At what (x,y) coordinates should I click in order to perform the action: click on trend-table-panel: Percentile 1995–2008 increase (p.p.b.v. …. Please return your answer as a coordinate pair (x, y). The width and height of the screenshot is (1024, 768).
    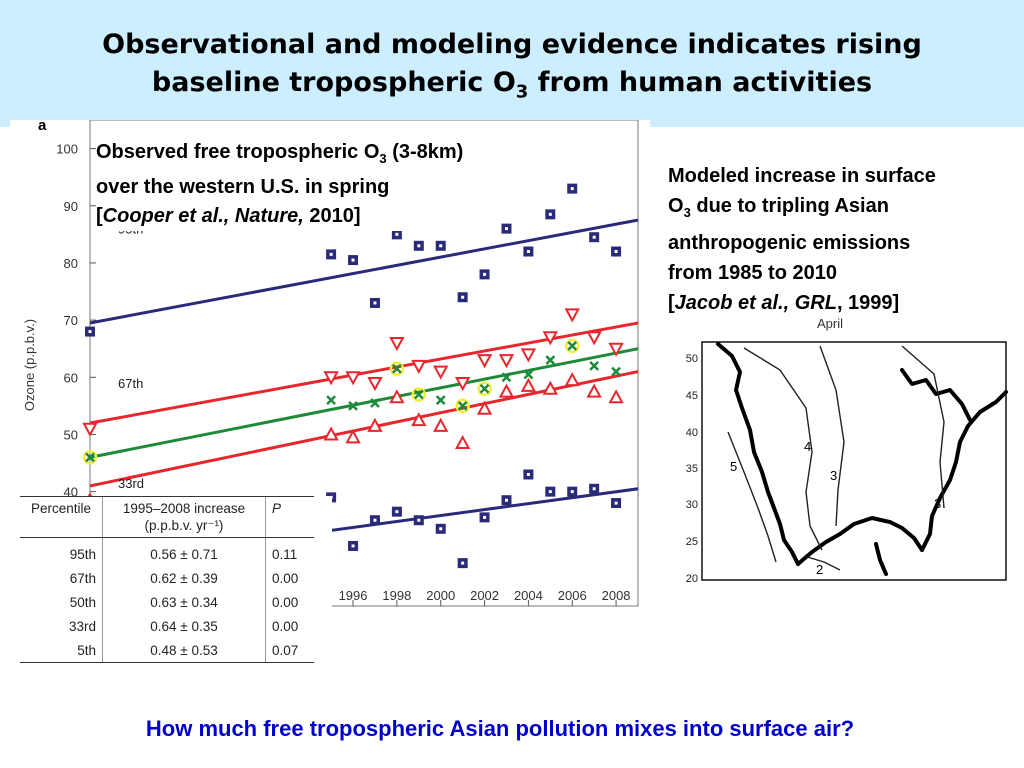
    Looking at the image, I should click on (176, 594).